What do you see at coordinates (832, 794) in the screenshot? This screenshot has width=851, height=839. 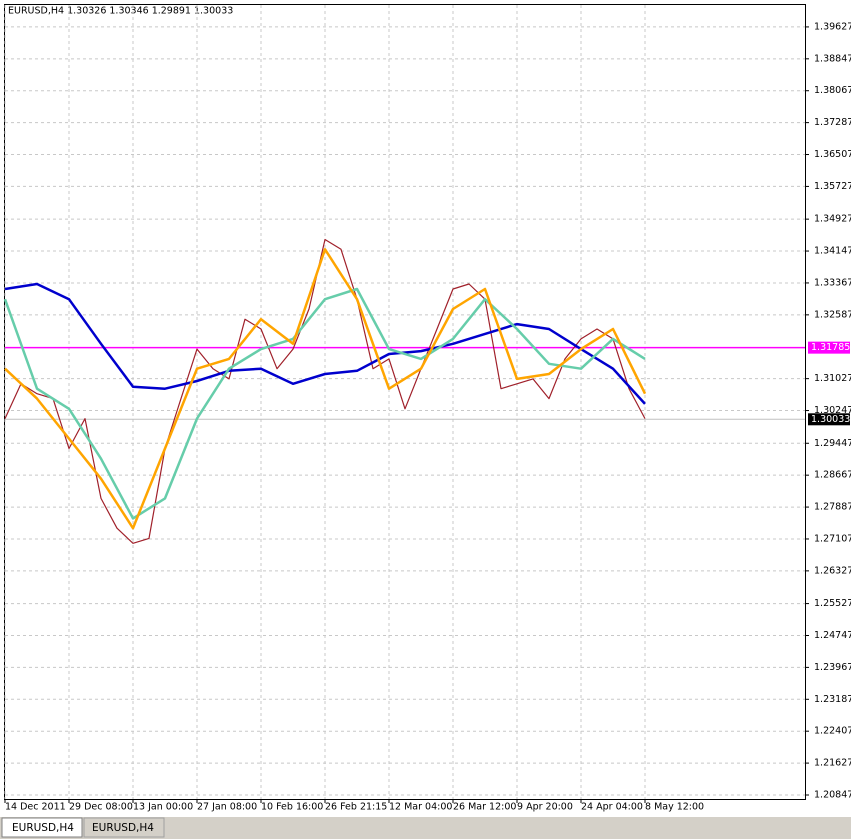 I see `y-tick-label: 1.20847` at bounding box center [832, 794].